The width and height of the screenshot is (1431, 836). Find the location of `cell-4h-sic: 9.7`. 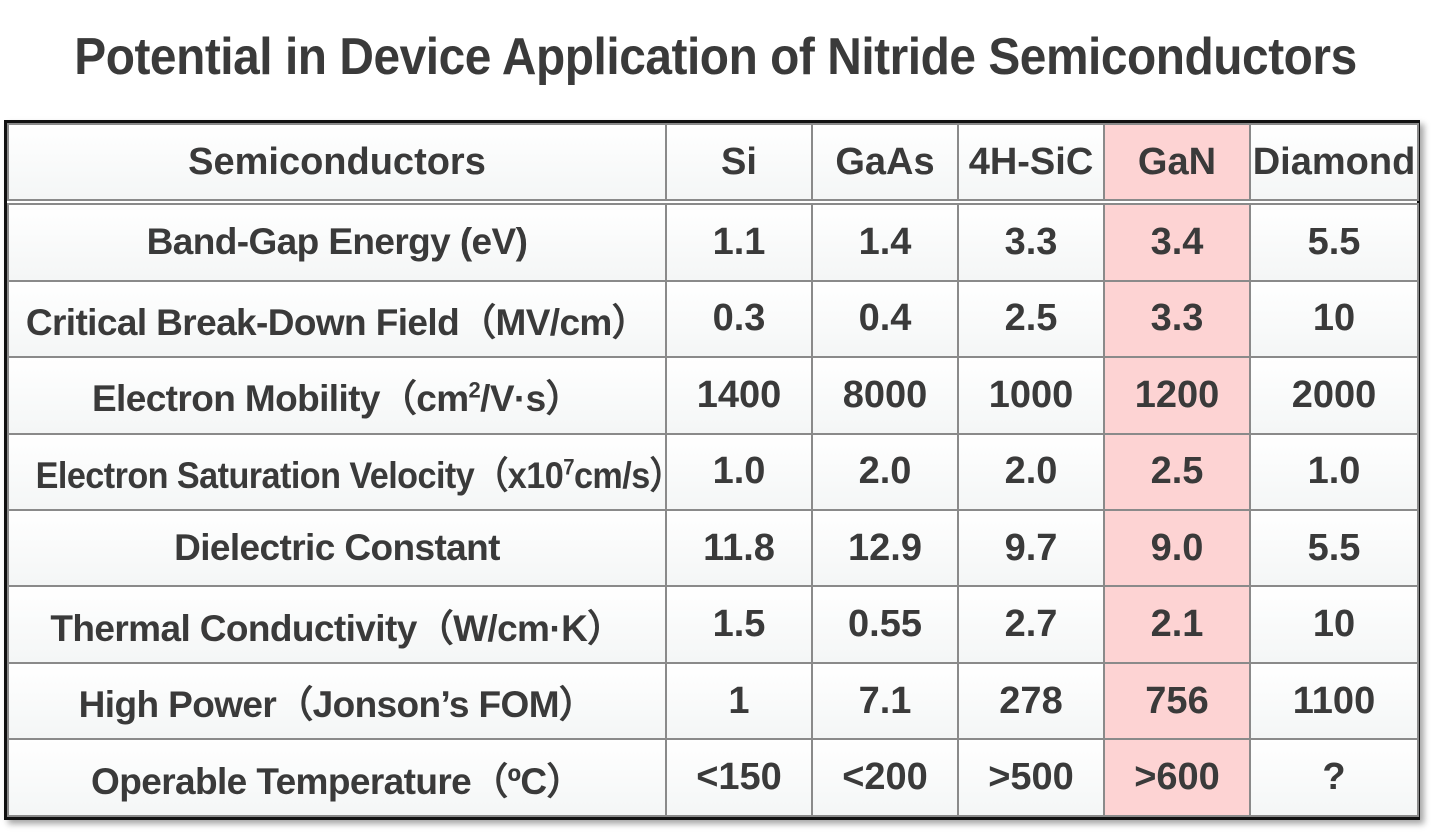

cell-4h-sic: 9.7 is located at coordinates (1031, 548).